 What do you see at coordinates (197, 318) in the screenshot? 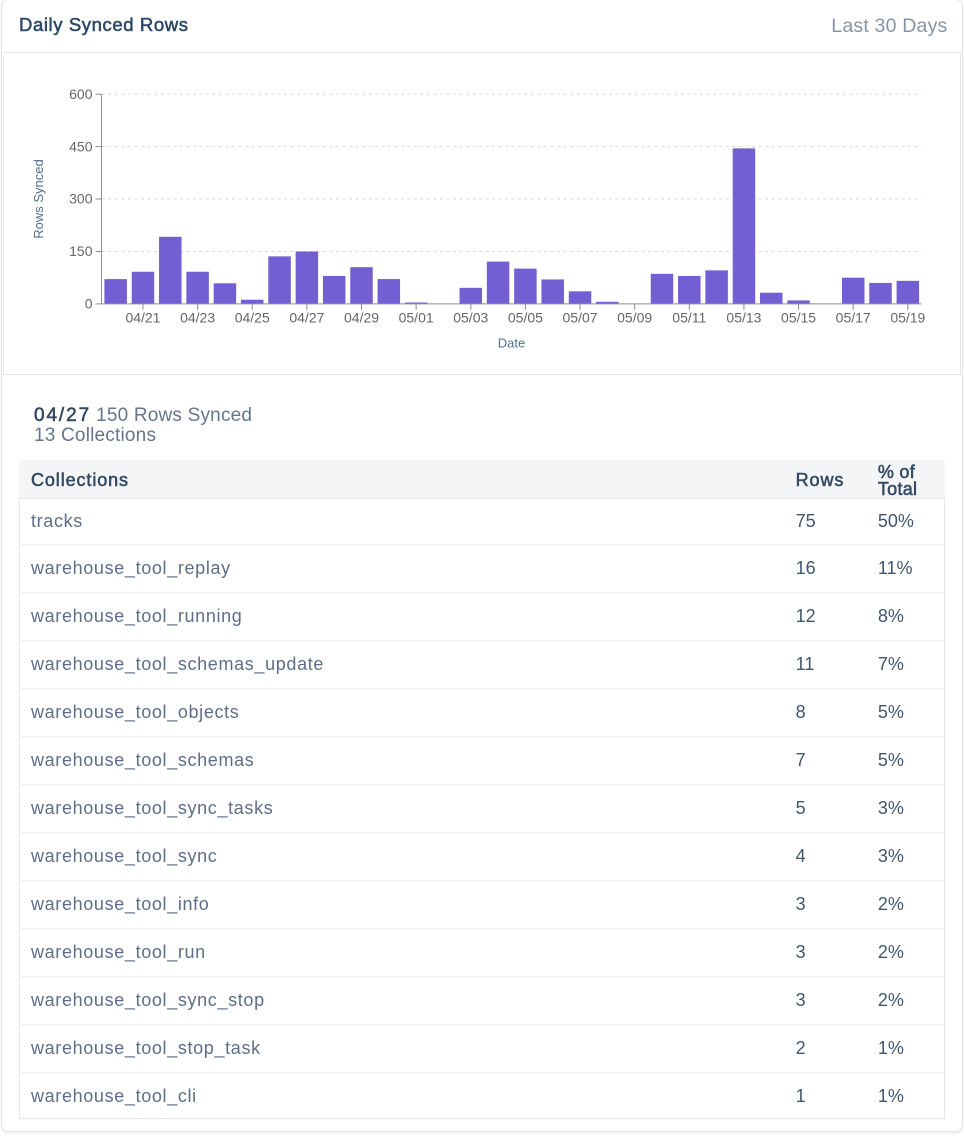
I see `svg-text: 04/23` at bounding box center [197, 318].